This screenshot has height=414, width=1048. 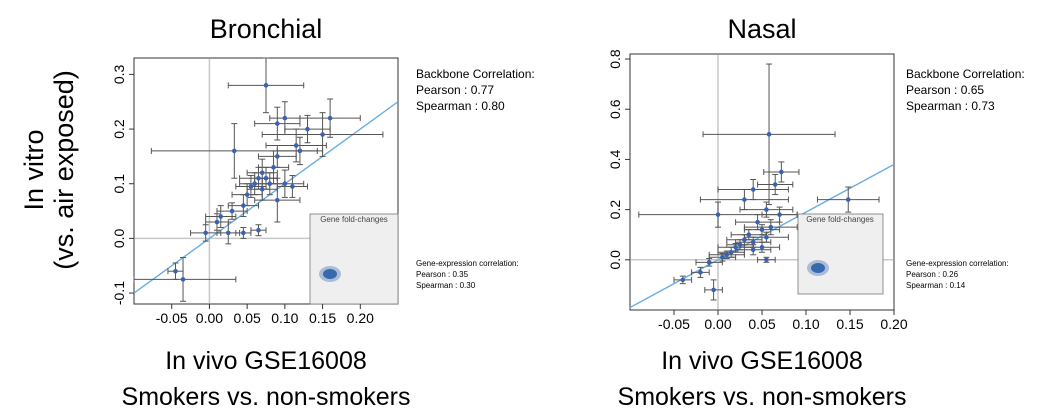 I want to click on nasal-inset: Gene fold-changes, so click(x=840, y=254).